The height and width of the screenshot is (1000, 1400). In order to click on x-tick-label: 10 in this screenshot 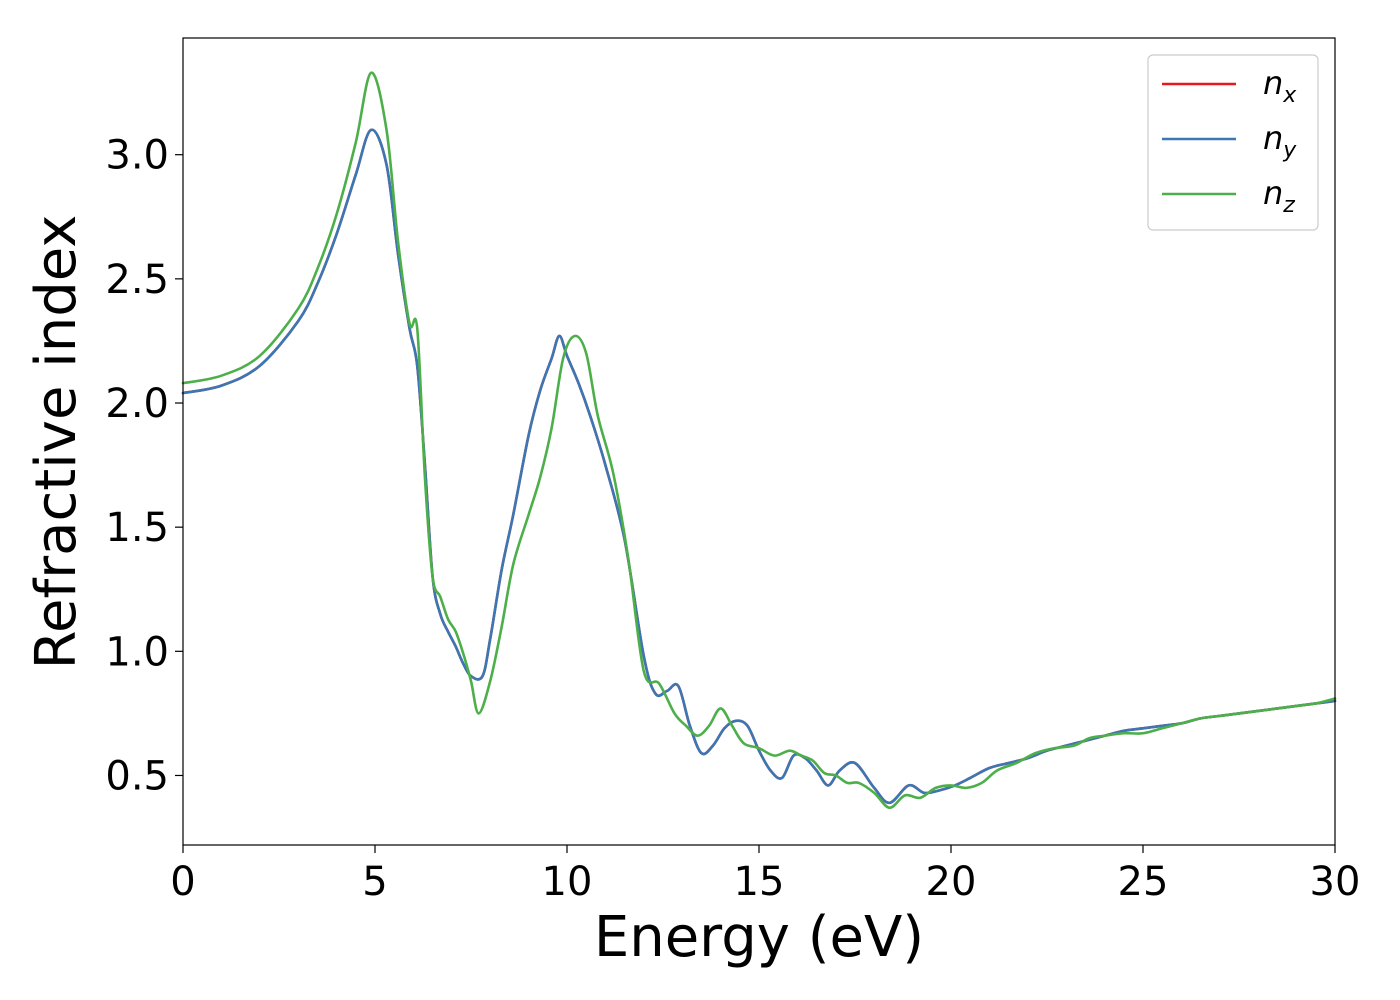, I will do `click(567, 882)`.